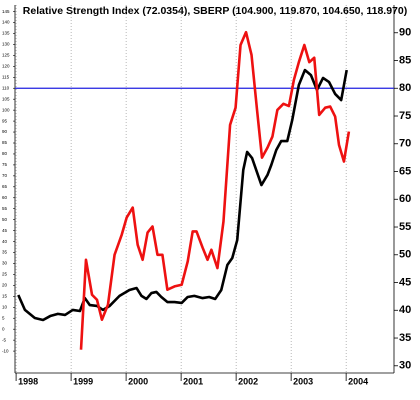  I want to click on x-tick-label: 2001, so click(193, 381).